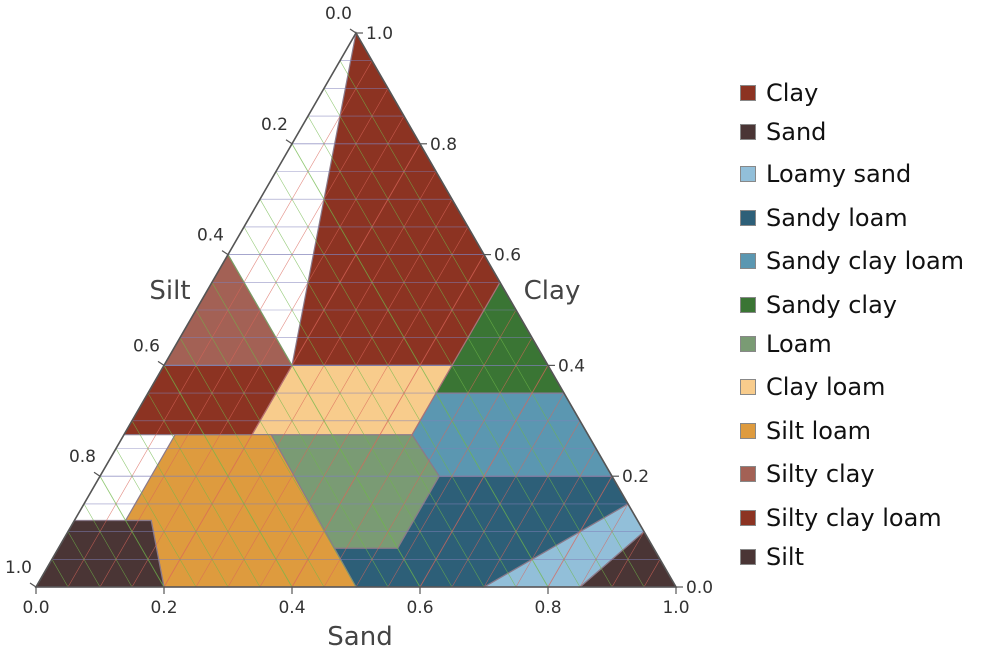 This screenshot has width=996, height=654. I want to click on region-sandy-clay-loam, so click(512, 434).